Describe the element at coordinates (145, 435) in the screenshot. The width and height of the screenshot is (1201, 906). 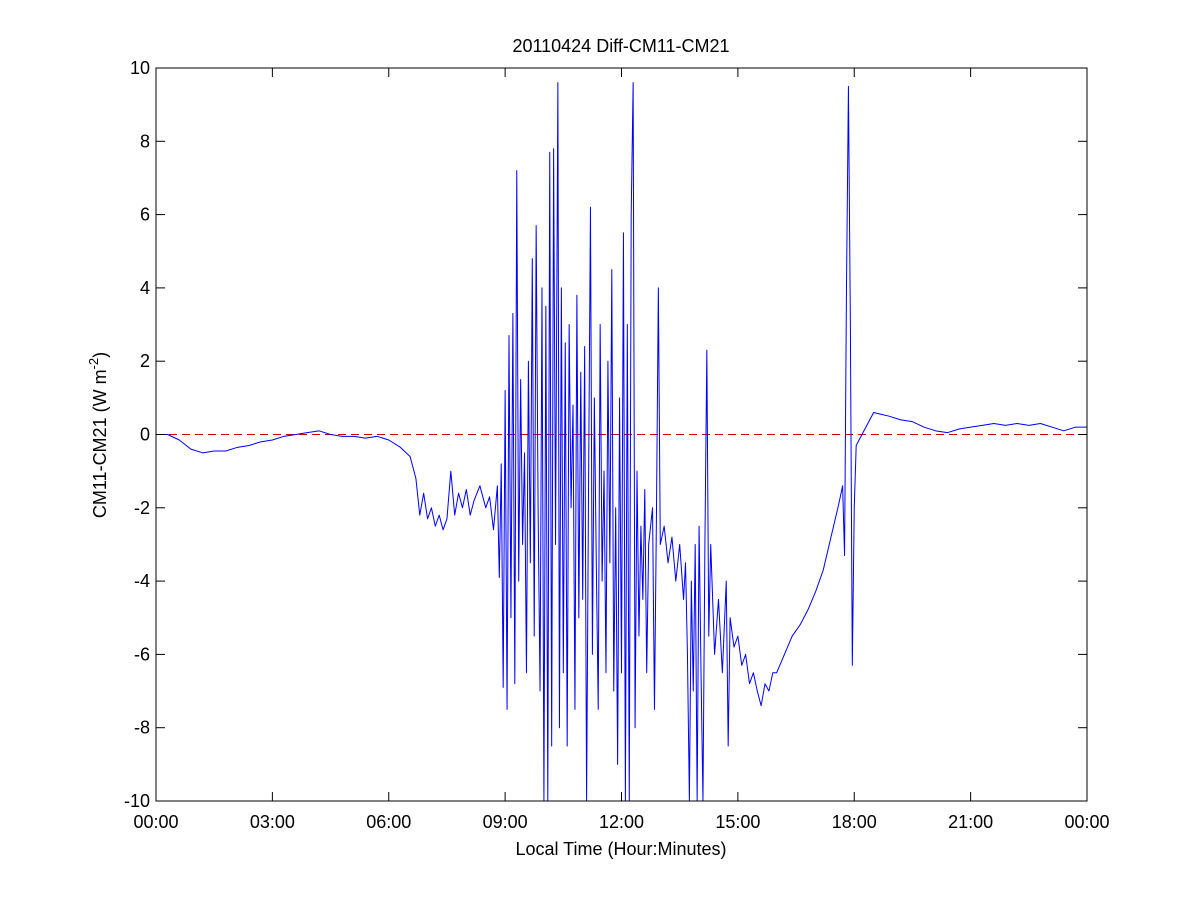
I see `y-tick-label: 0` at that location.